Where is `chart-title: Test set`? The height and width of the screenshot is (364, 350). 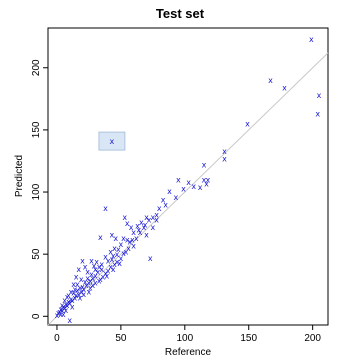 chart-title: Test set is located at coordinates (180, 13).